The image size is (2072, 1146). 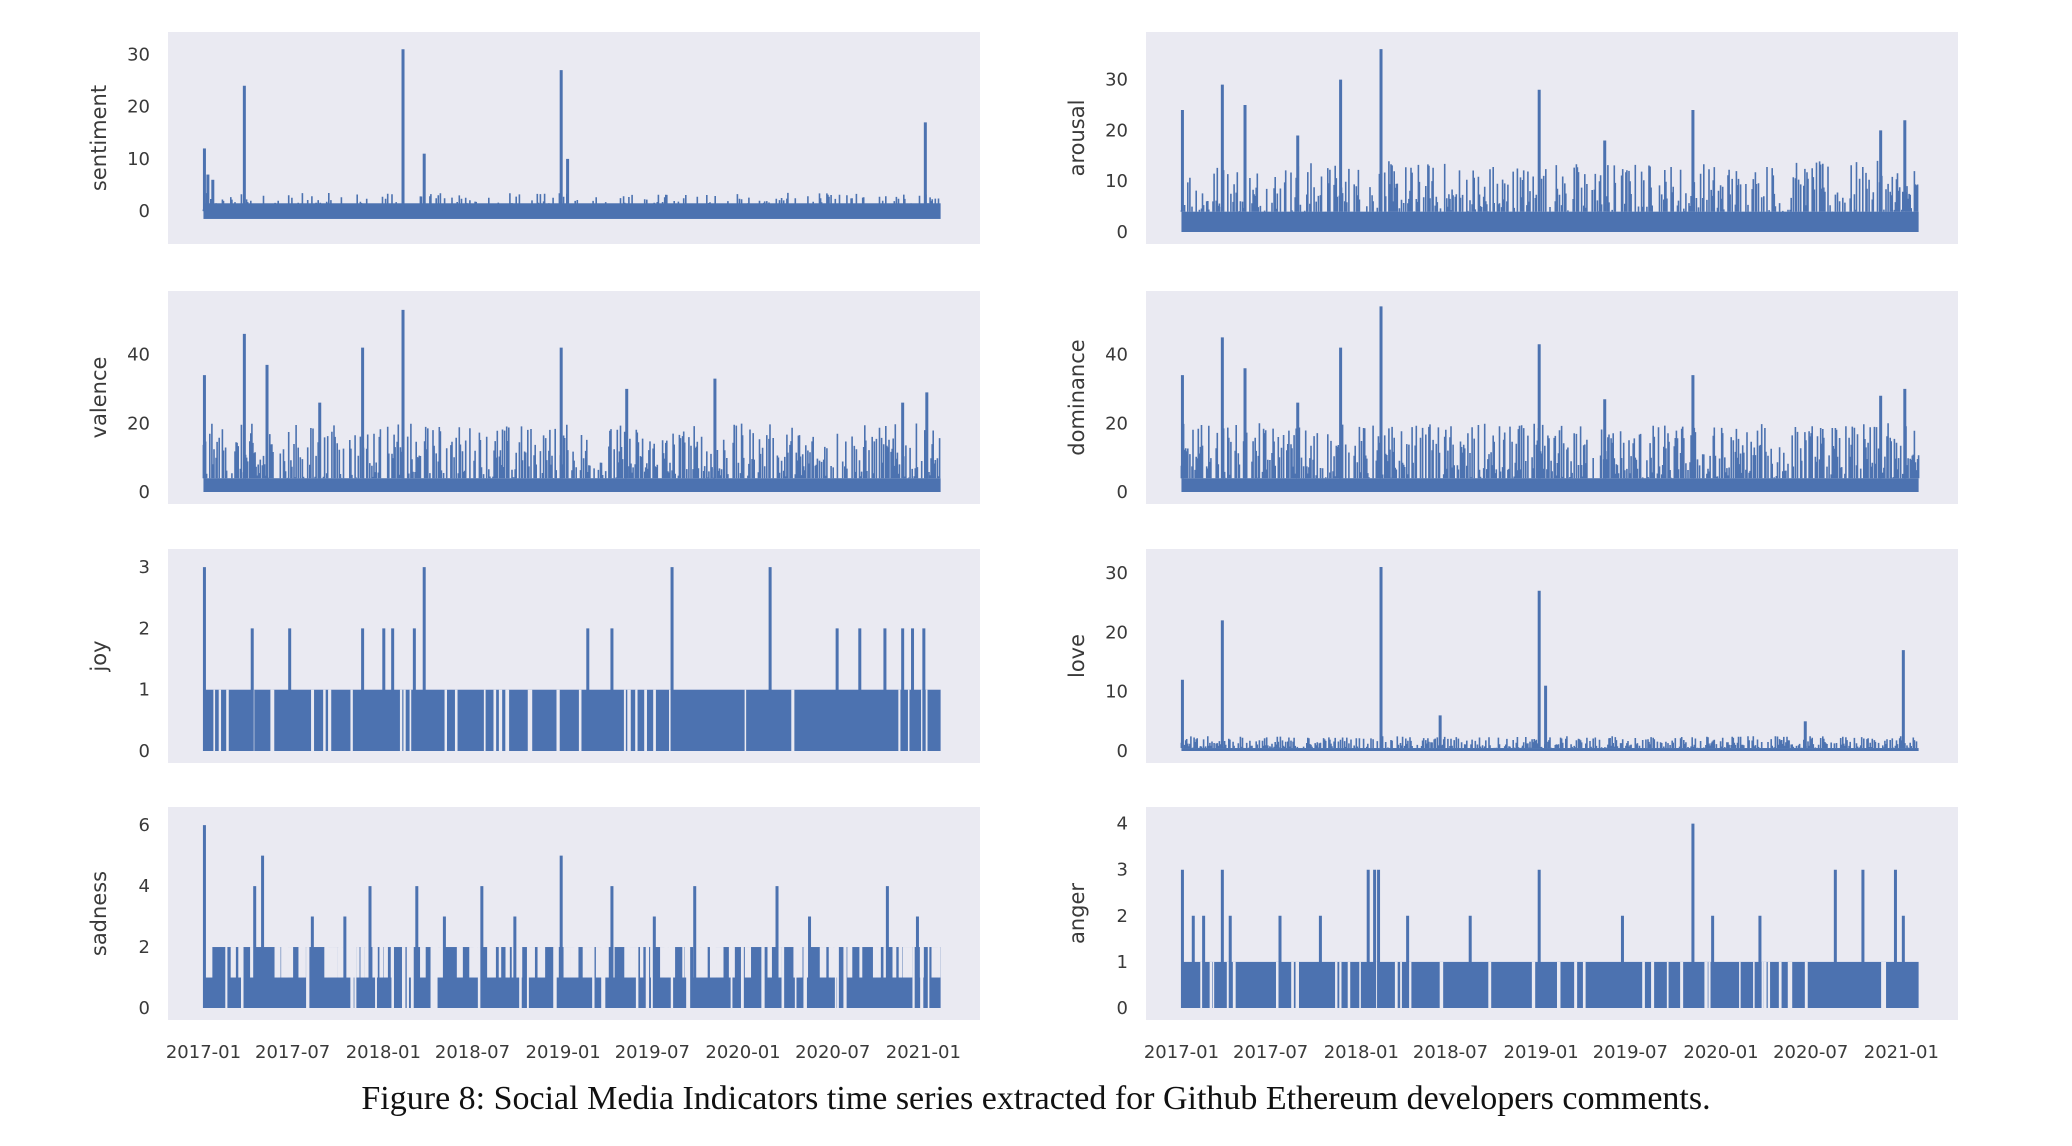 I want to click on chart-panel-love: 0 10 20 30 love, so click(x=1511, y=656).